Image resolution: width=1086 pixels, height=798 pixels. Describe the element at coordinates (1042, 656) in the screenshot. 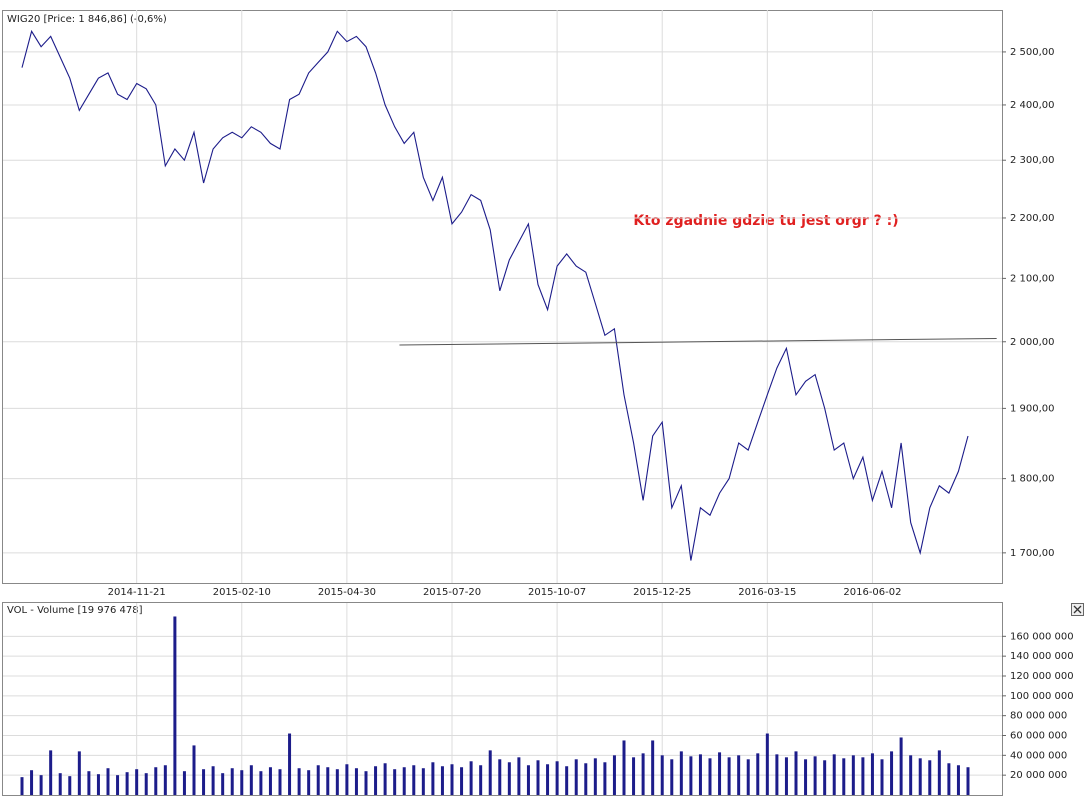

I see `y-tick-label: 140 000 000` at that location.